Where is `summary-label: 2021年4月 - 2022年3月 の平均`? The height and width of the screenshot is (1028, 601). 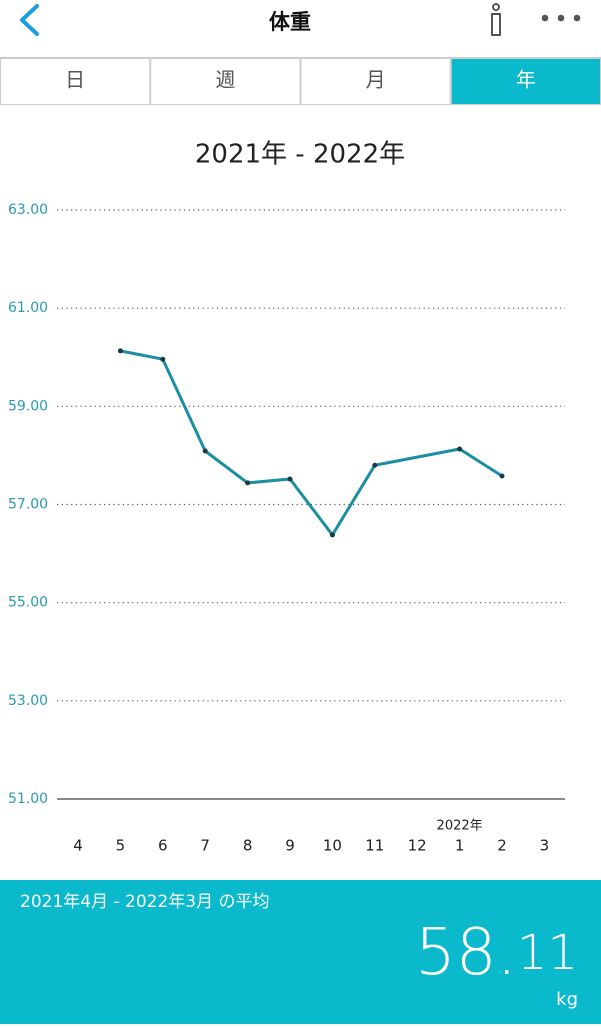 summary-label: 2021年4月 - 2022年3月 の平均 is located at coordinates (145, 902).